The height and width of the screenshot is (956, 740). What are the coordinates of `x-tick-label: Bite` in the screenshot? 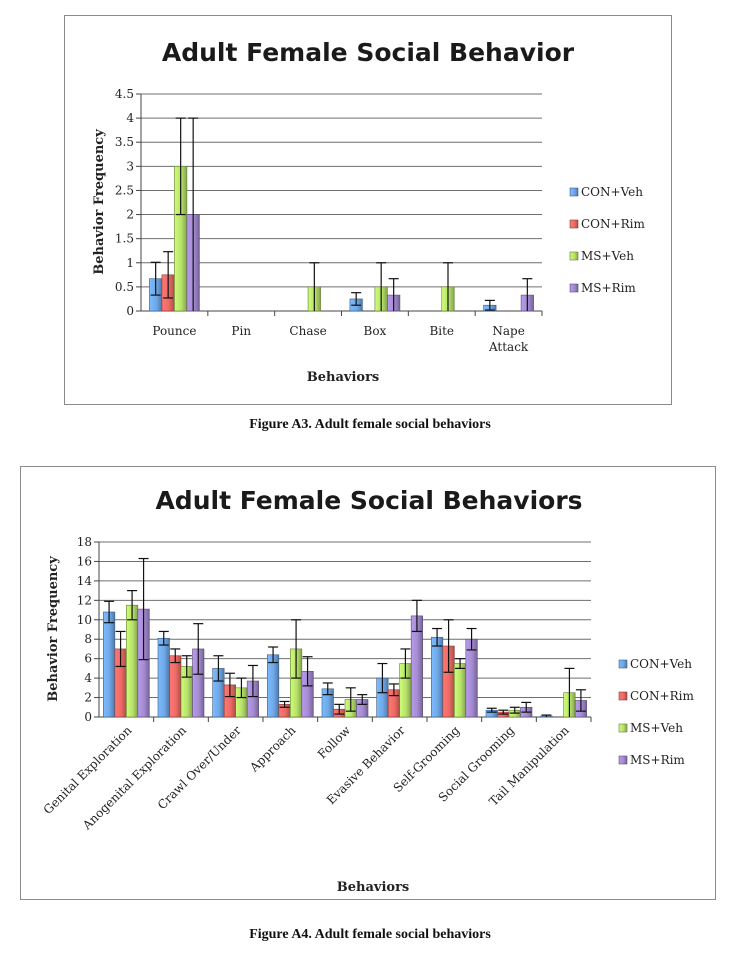 It's located at (441, 331).